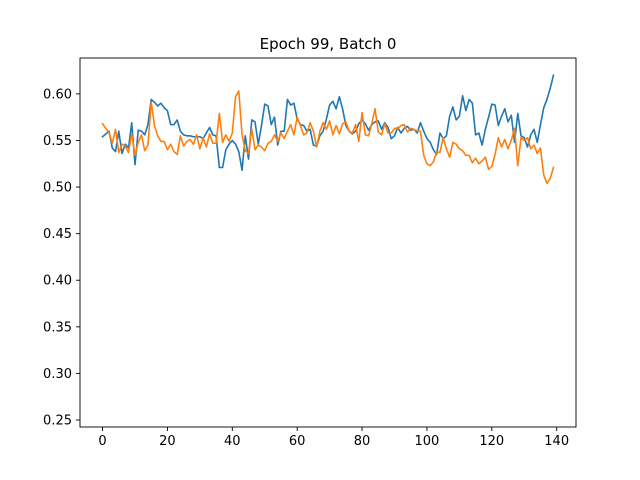 The height and width of the screenshot is (480, 640). What do you see at coordinates (57, 234) in the screenshot?
I see `y-tick-label: 0.45` at bounding box center [57, 234].